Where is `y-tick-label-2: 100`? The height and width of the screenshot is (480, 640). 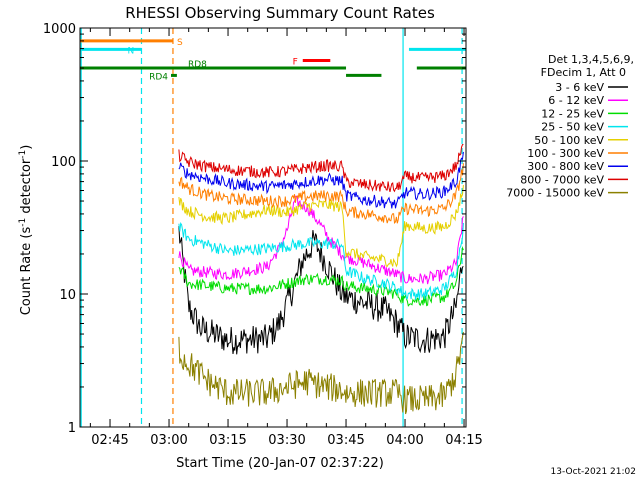
y-tick-label-2: 100 is located at coordinates (63, 162).